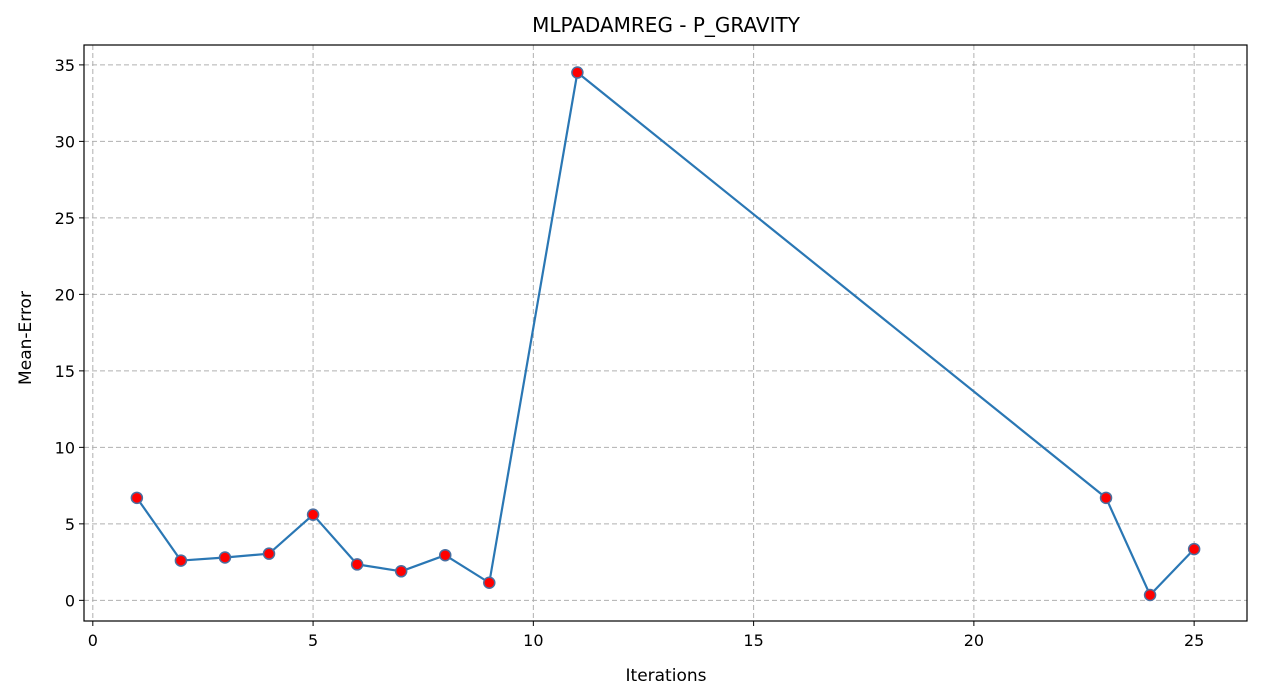 Image resolution: width=1261 pixels, height=700 pixels. I want to click on y-tick-label: 35, so click(65, 65).